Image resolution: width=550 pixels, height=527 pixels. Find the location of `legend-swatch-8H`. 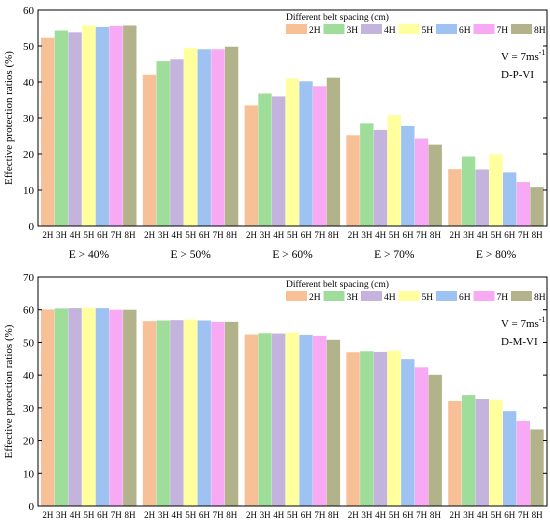

legend-swatch-8H is located at coordinates (521, 296).